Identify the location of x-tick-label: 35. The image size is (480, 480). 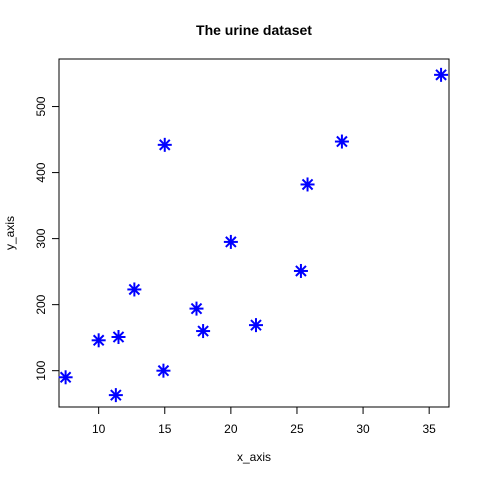
(429, 429).